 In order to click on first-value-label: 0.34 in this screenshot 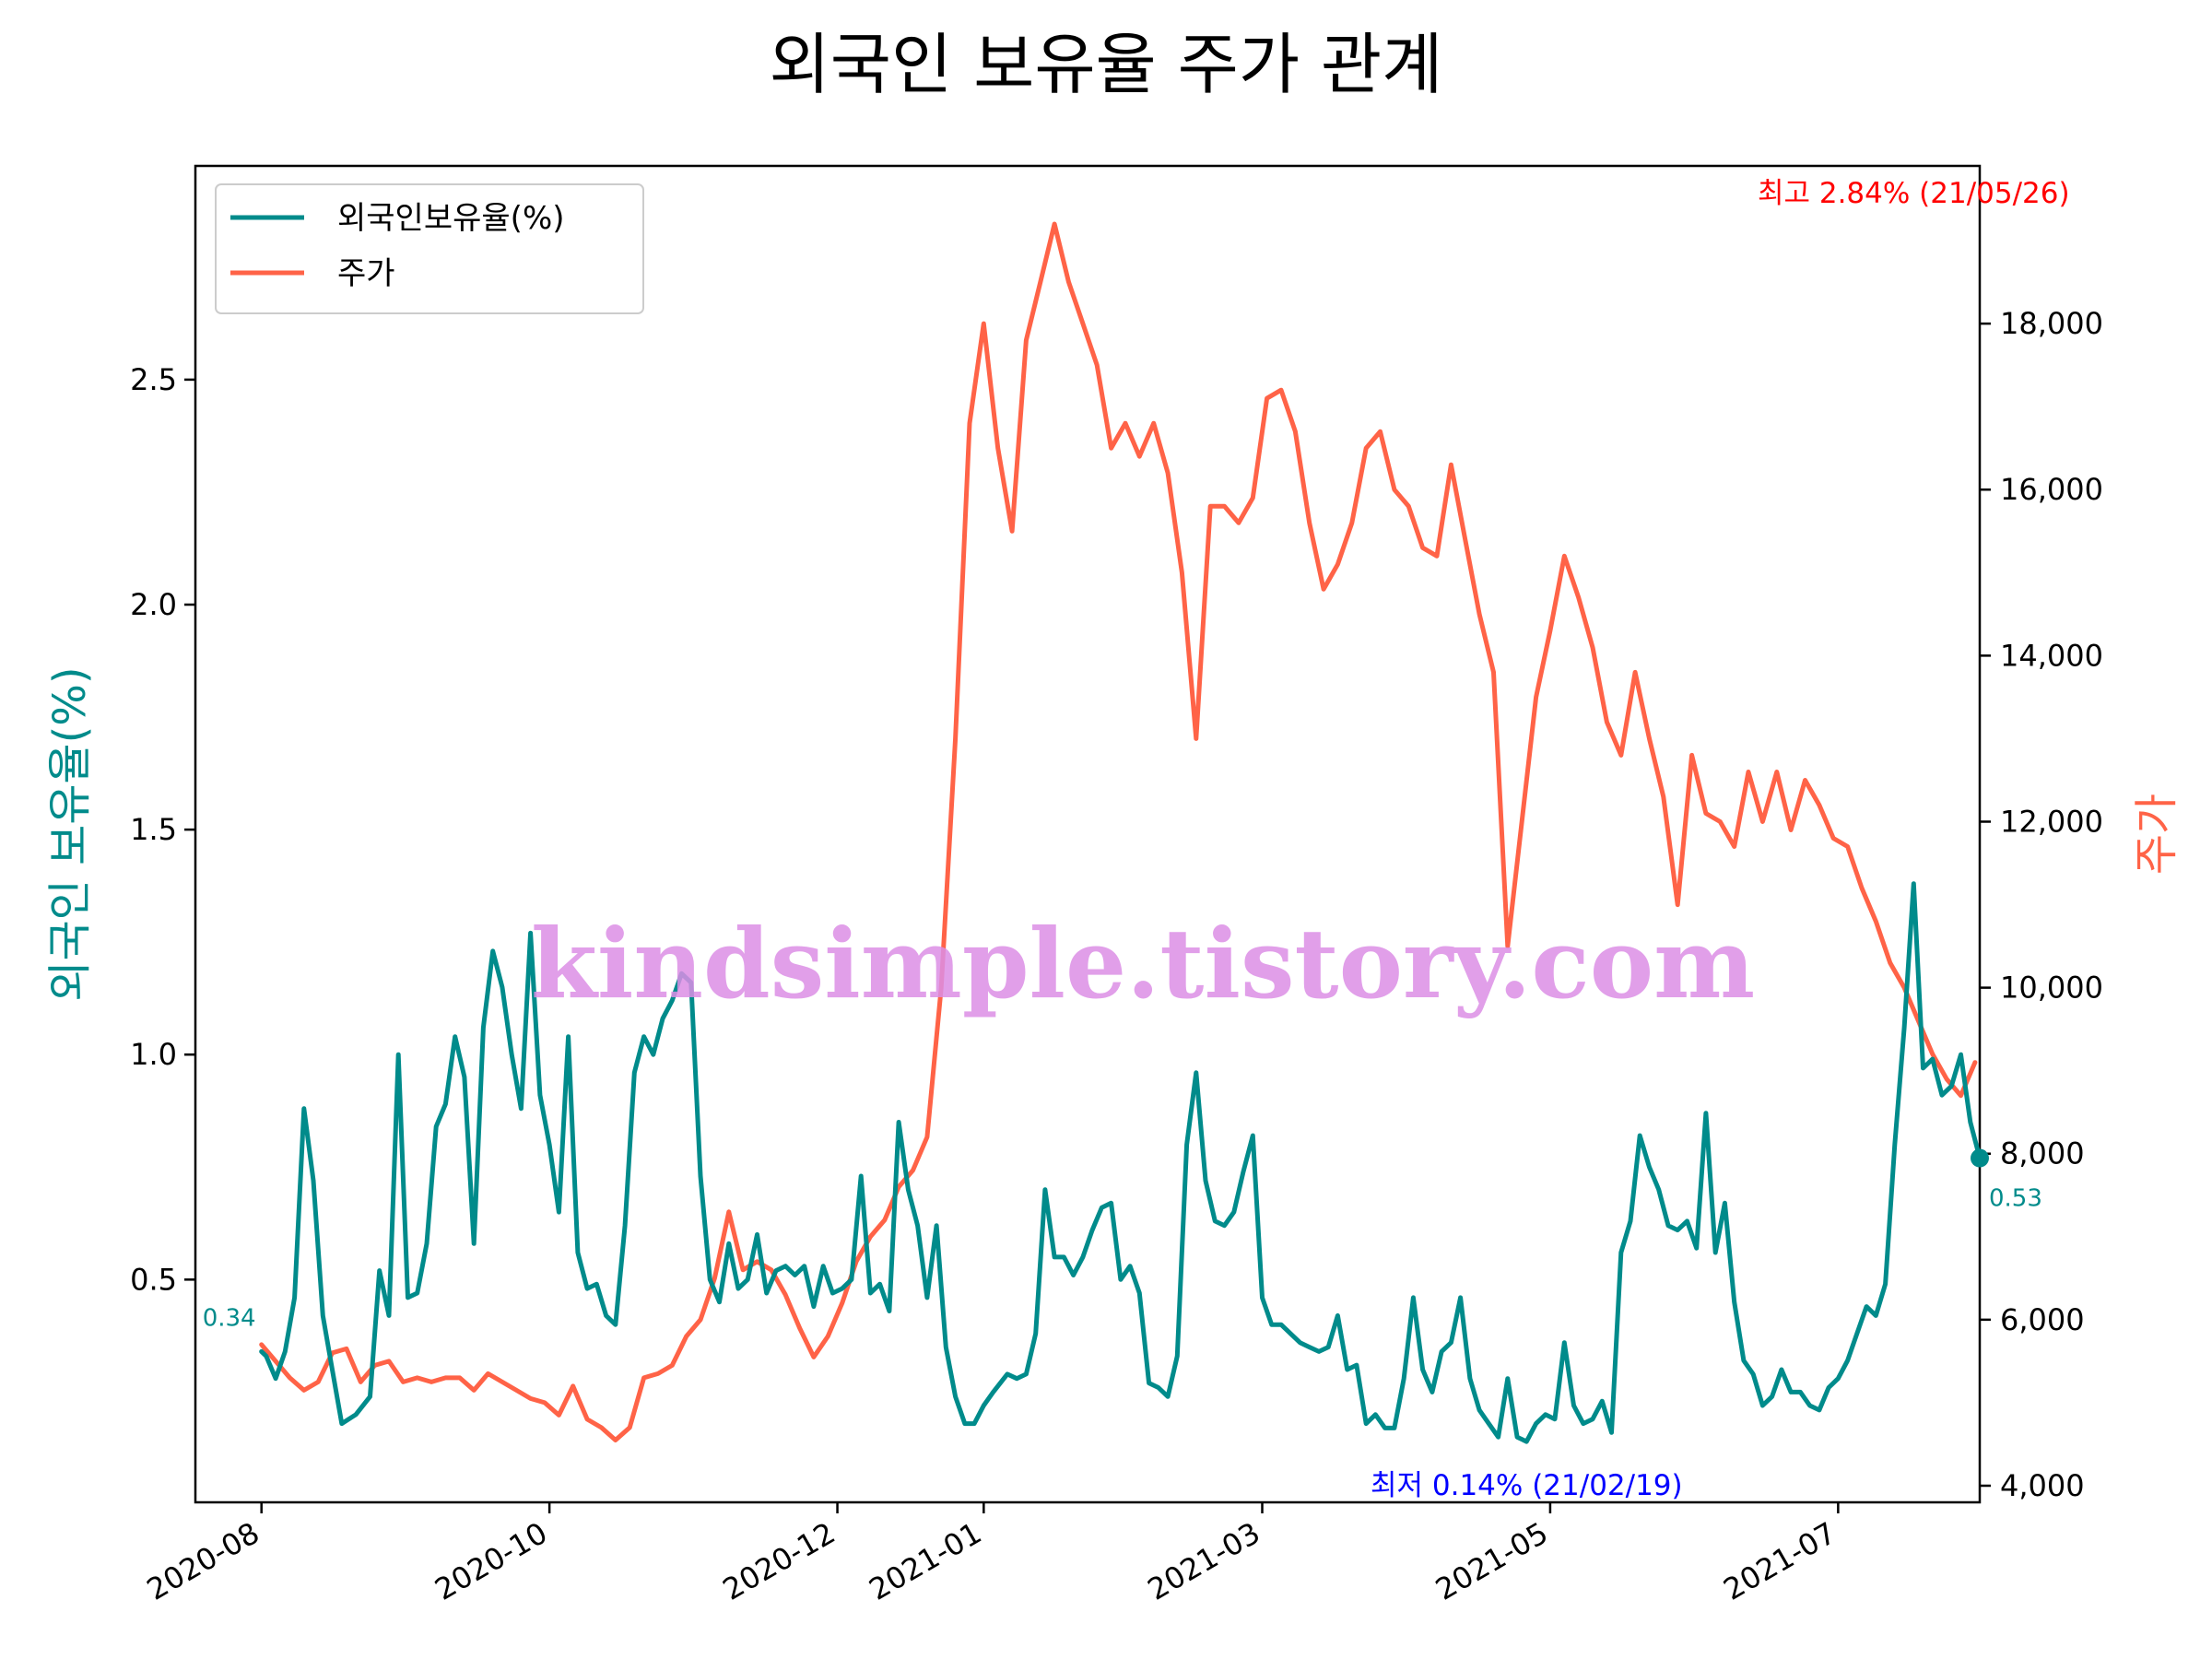, I will do `click(229, 1318)`.